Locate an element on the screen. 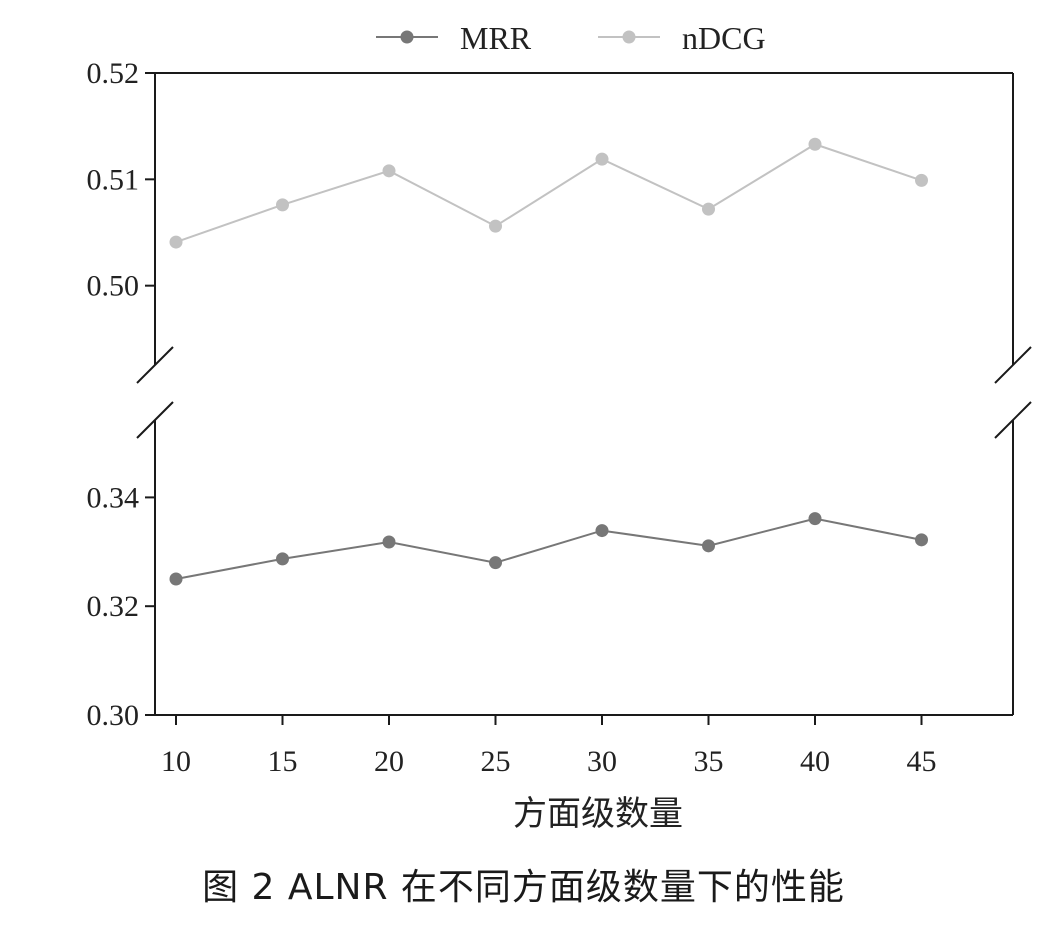 The image size is (1047, 946). y-lower-tick-label: 0.32 is located at coordinates (113, 606).